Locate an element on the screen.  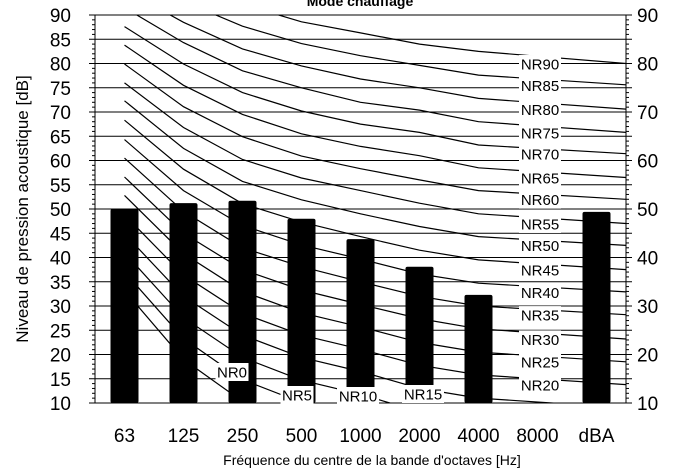
nr-label: NR15 is located at coordinates (423, 395).